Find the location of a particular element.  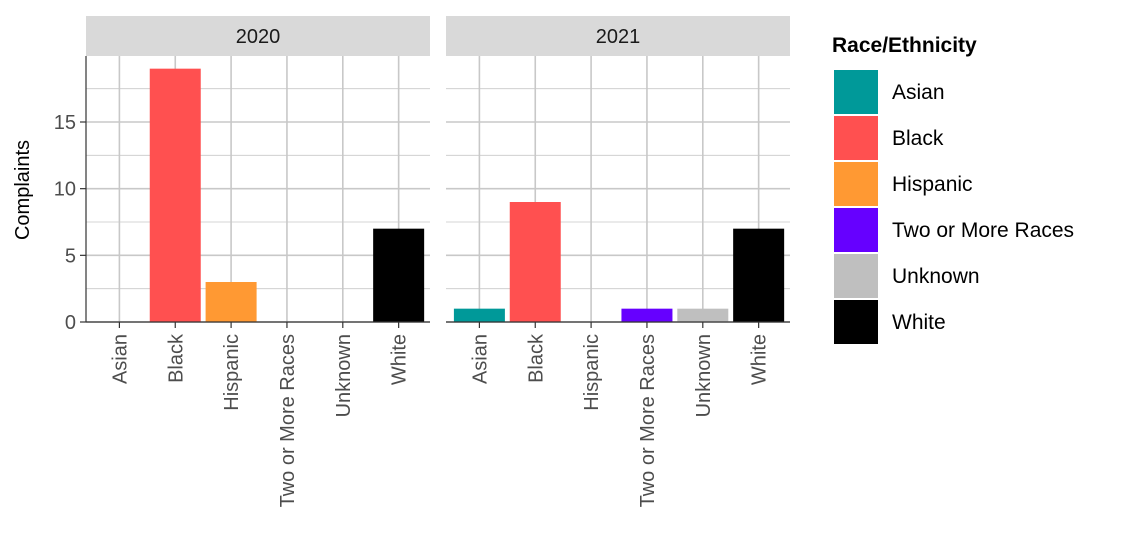

legend-label: Asian is located at coordinates (918, 92).